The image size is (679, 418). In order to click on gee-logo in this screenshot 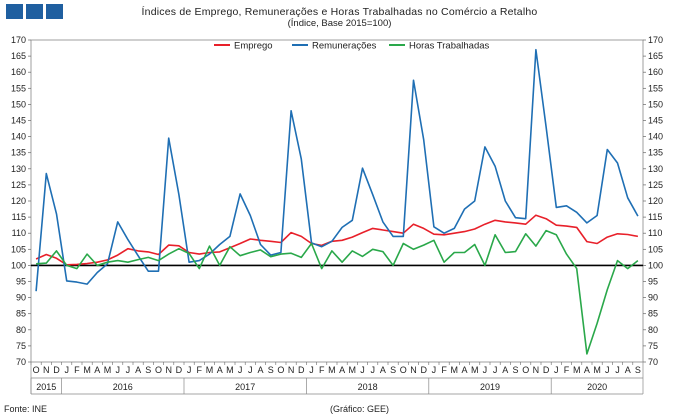, I will do `click(34, 11)`.